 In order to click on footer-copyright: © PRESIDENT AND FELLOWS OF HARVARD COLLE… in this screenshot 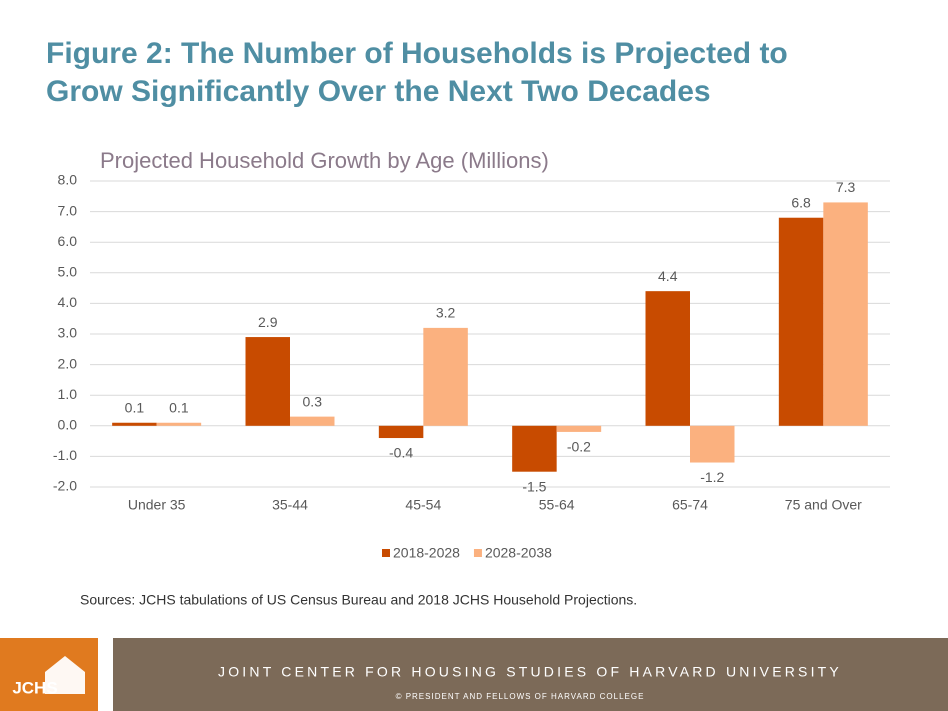, I will do `click(520, 696)`.